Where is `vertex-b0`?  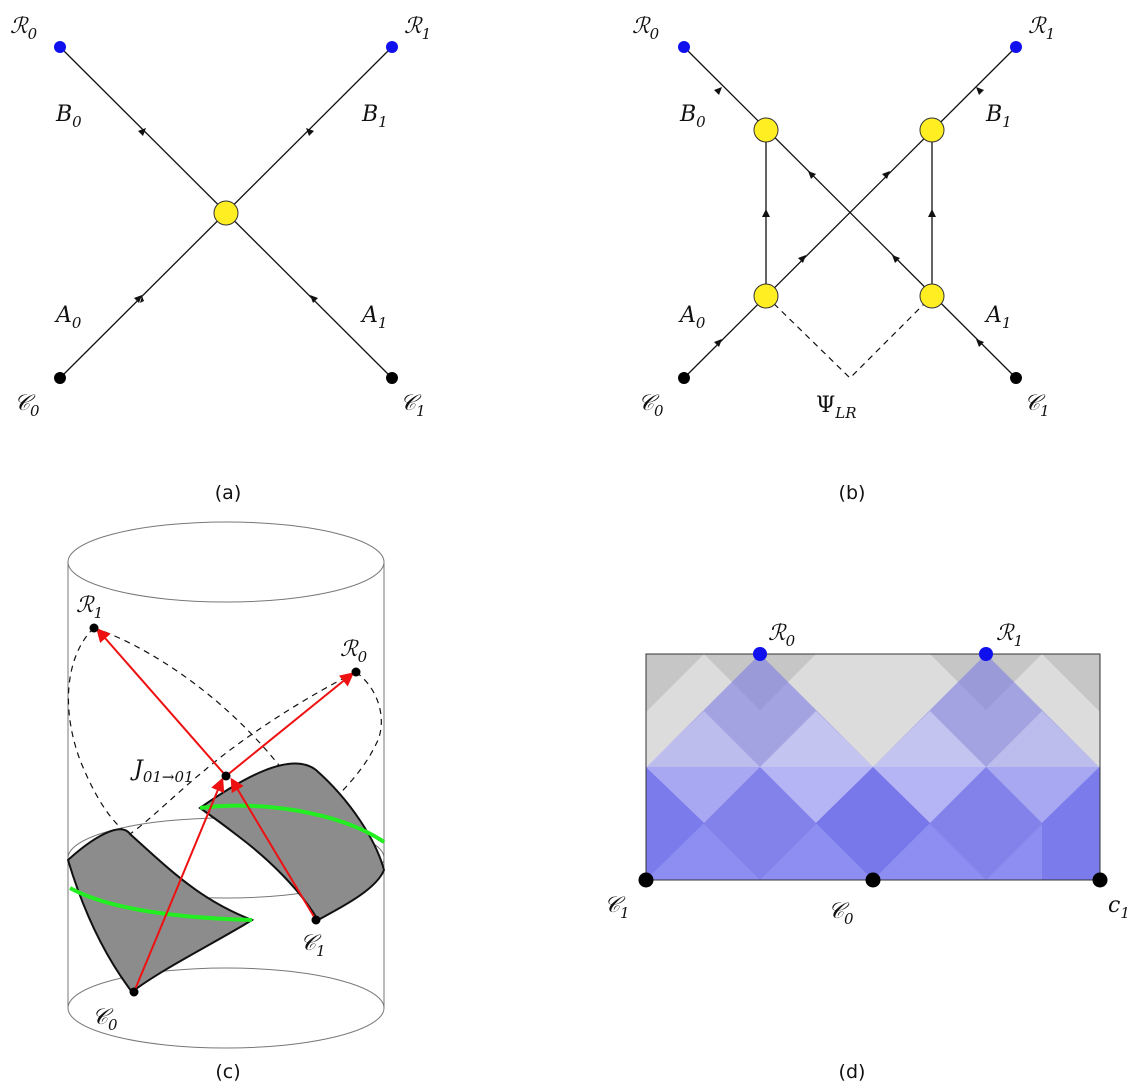 vertex-b0 is located at coordinates (766, 130).